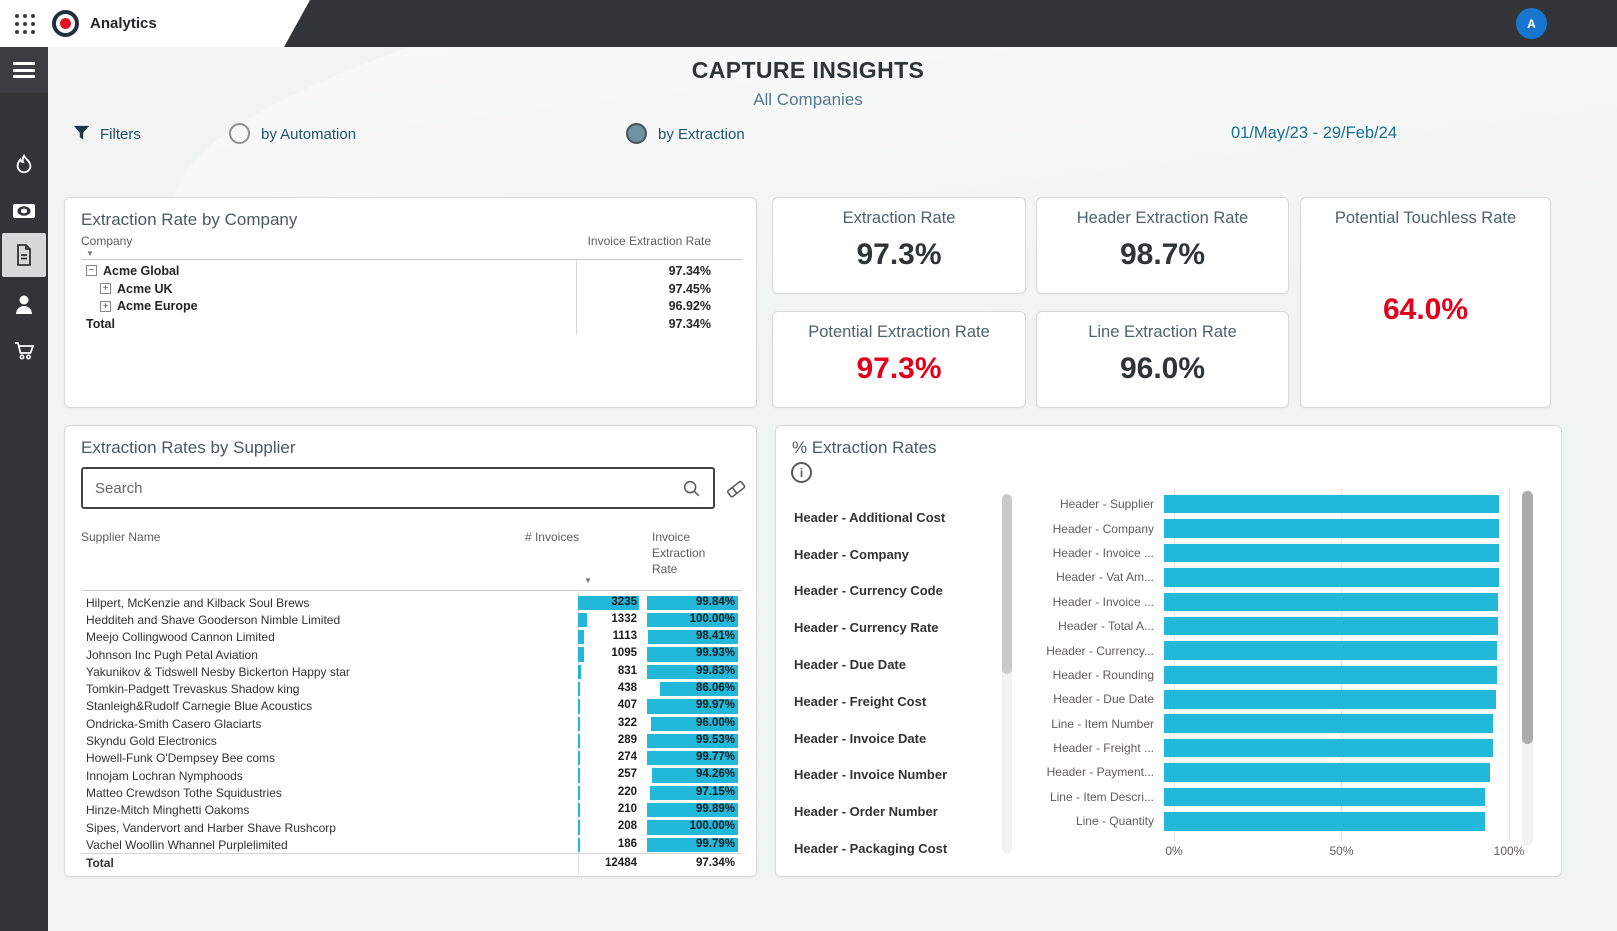  What do you see at coordinates (579, 775) in the screenshot?
I see `invoices-data-bar` at bounding box center [579, 775].